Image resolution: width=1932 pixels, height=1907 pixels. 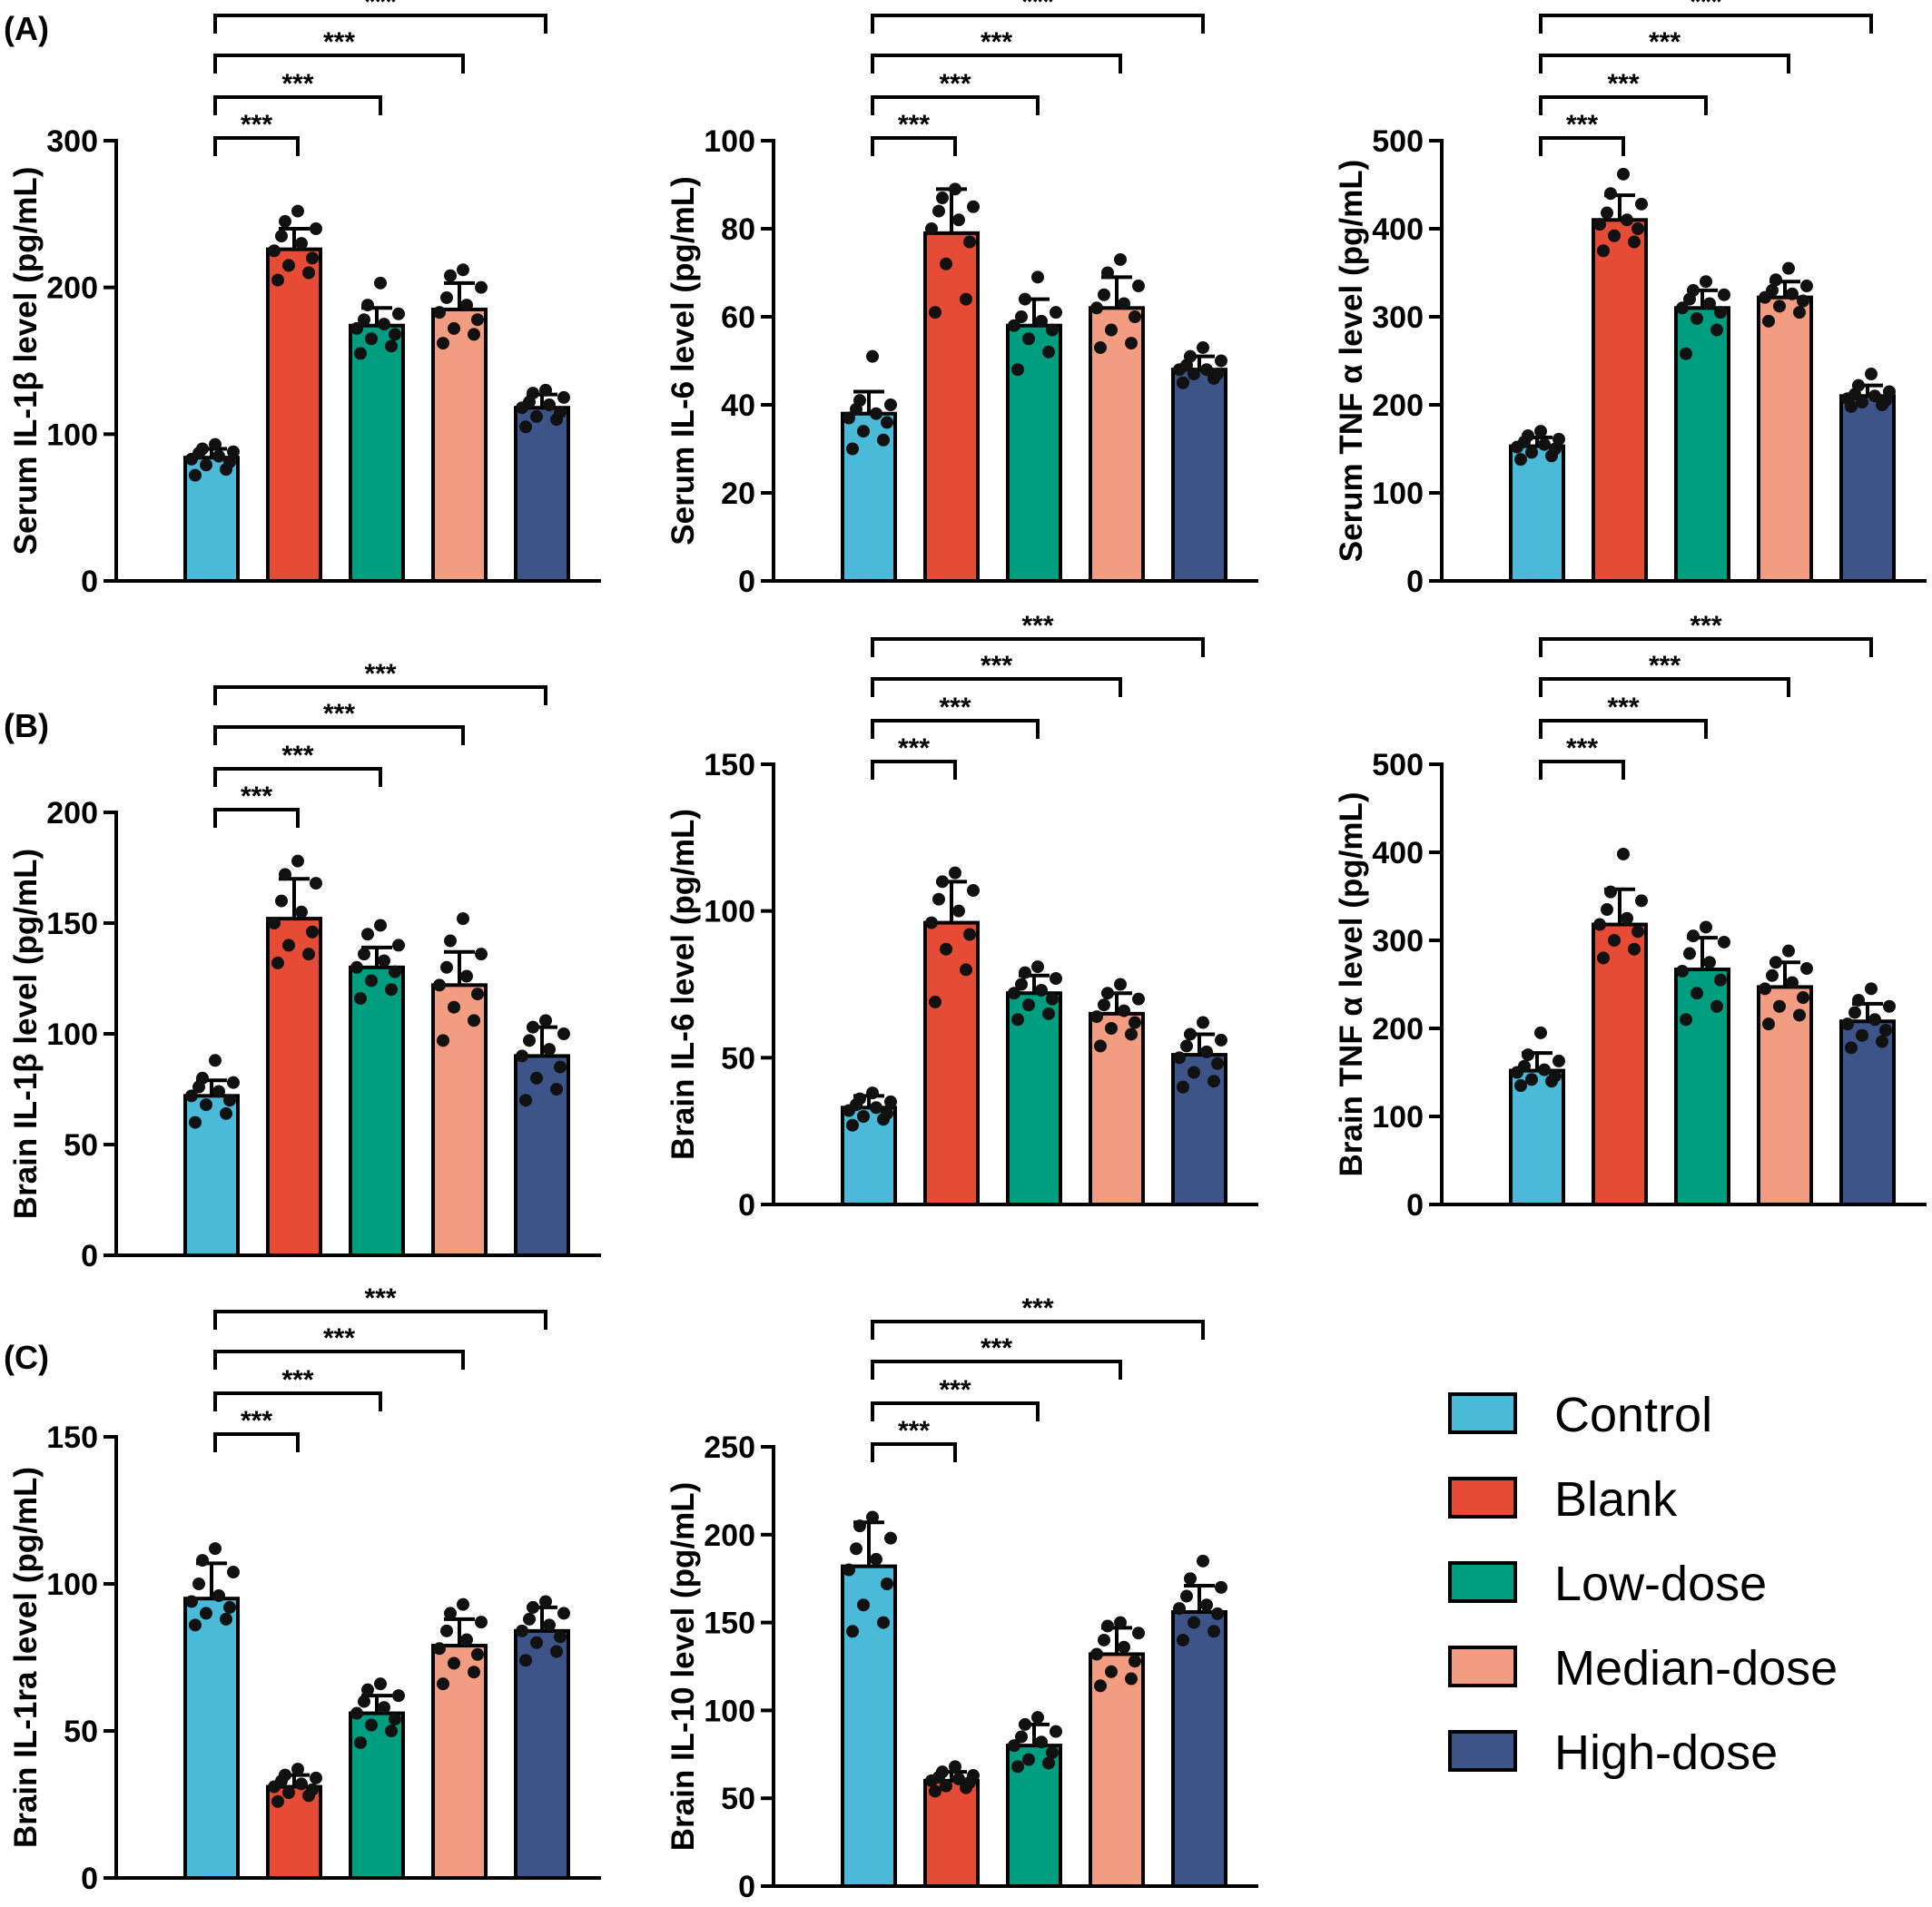 I want to click on legend-label-low-dose: Low-dose, so click(x=1661, y=1584).